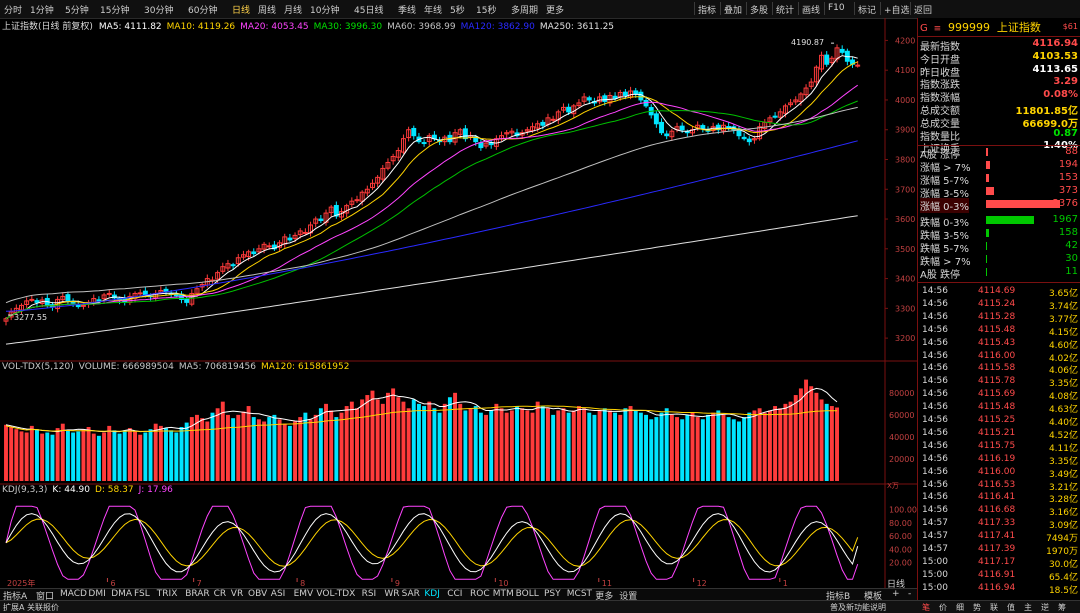 This screenshot has height=613, width=1080. What do you see at coordinates (910, 594) in the screenshot?
I see `template-tab-3: -` at bounding box center [910, 594].